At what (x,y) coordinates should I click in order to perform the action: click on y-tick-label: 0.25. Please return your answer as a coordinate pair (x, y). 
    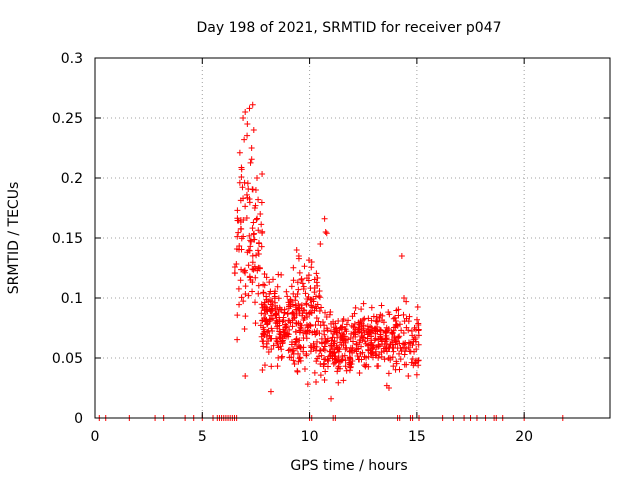
    Looking at the image, I should click on (67, 119).